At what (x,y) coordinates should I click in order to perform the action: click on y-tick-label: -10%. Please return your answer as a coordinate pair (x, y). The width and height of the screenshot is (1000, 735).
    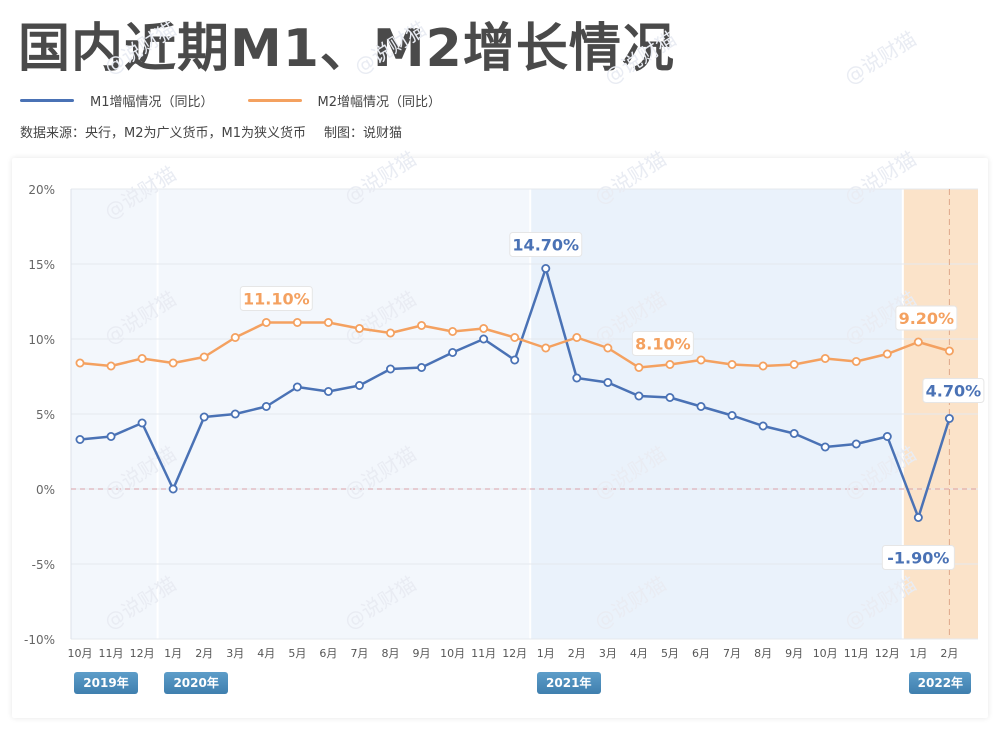
    Looking at the image, I should click on (39, 640).